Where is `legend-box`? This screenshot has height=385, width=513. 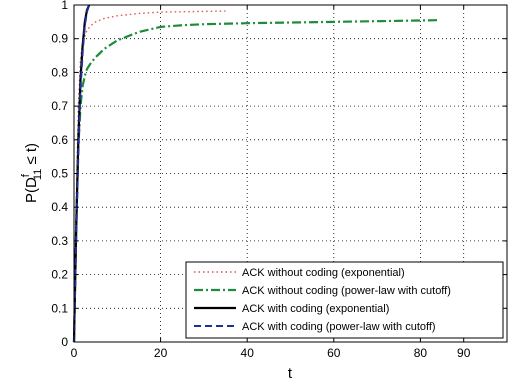
legend-box is located at coordinates (344, 300).